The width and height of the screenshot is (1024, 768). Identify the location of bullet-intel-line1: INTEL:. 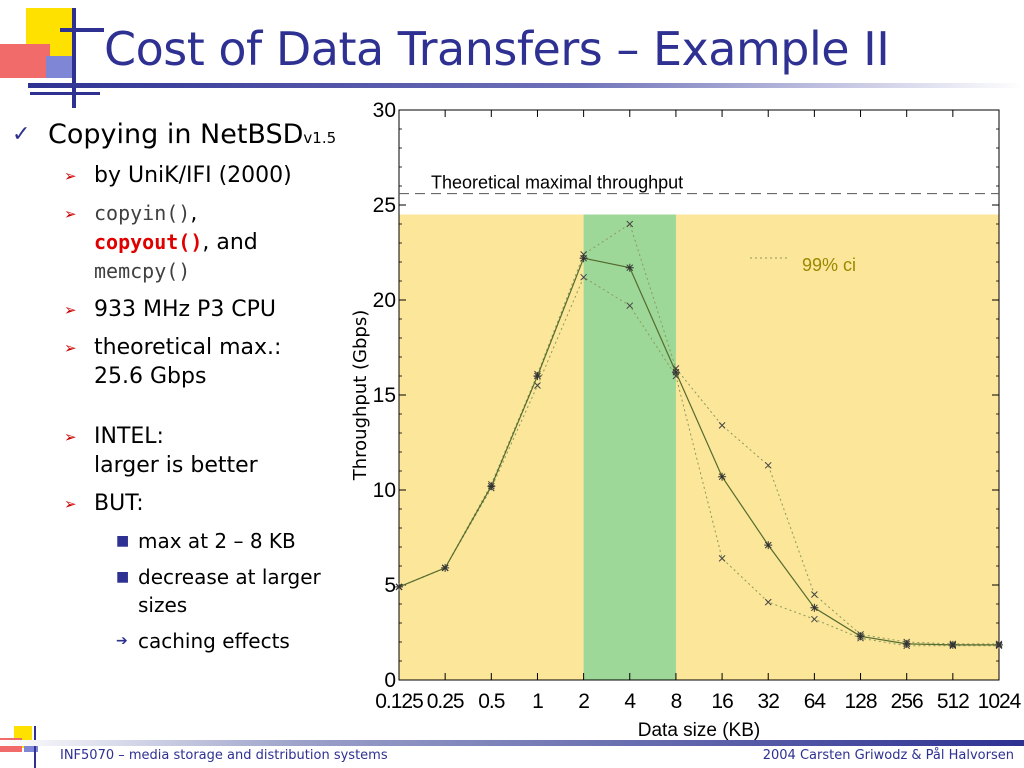
(129, 436).